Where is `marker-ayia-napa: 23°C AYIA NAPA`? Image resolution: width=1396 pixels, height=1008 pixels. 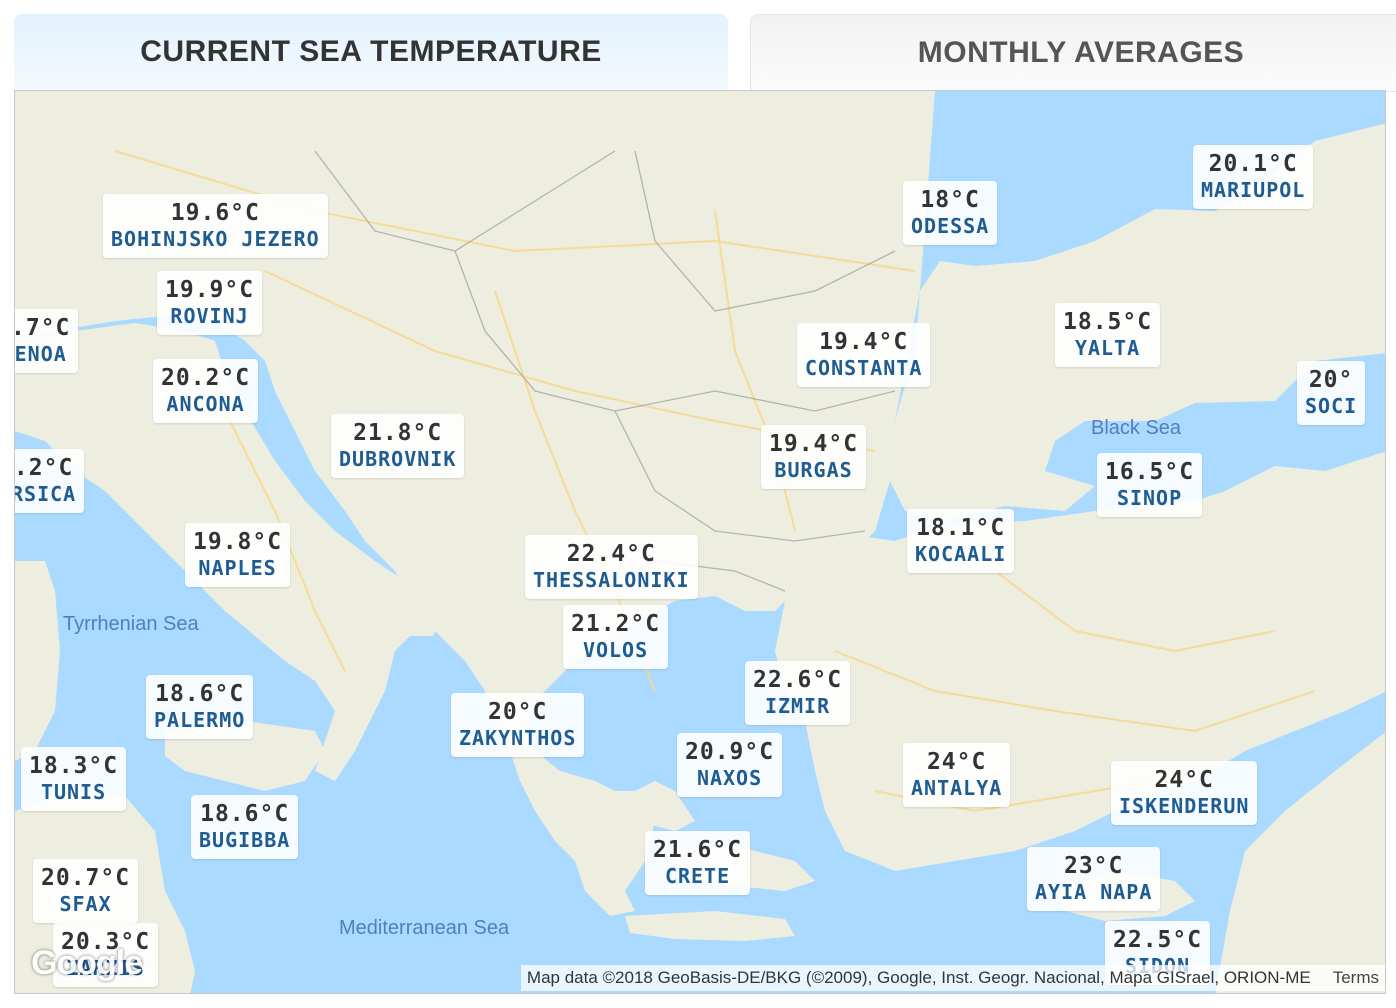
marker-ayia-napa: 23°C AYIA NAPA is located at coordinates (1094, 879).